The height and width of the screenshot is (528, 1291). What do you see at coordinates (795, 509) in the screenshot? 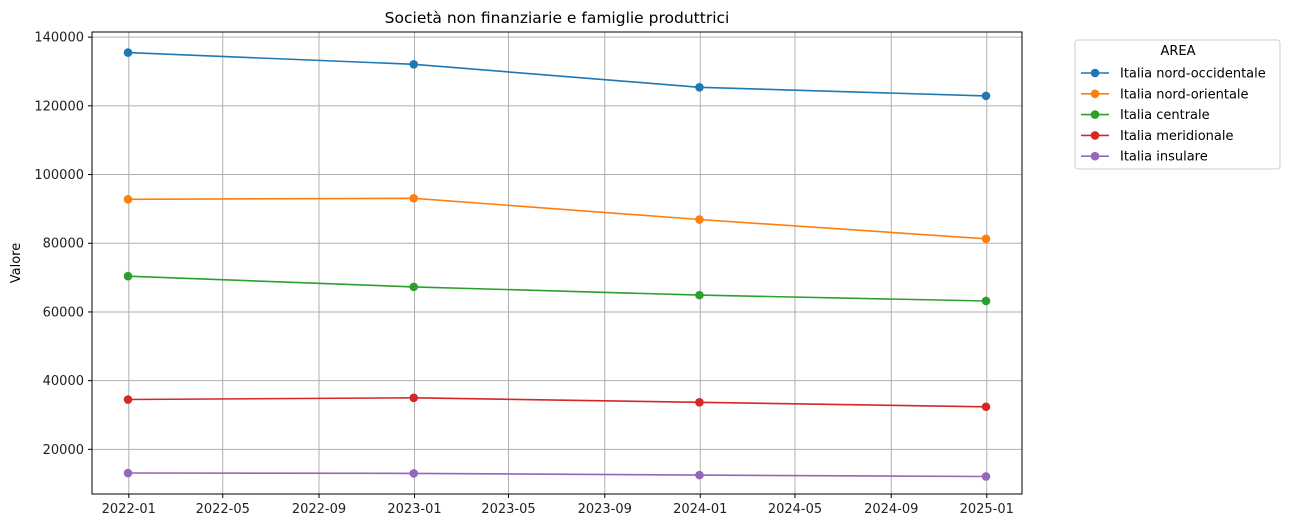
I see `x-tick-label: 2024-05` at bounding box center [795, 509].